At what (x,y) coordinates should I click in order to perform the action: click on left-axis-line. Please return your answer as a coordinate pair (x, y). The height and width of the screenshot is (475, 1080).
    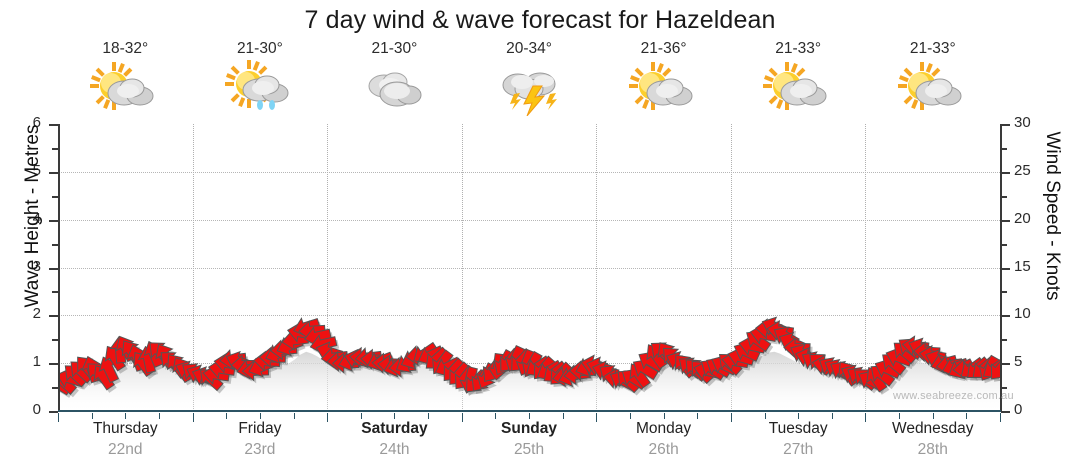
    Looking at the image, I should click on (59, 267).